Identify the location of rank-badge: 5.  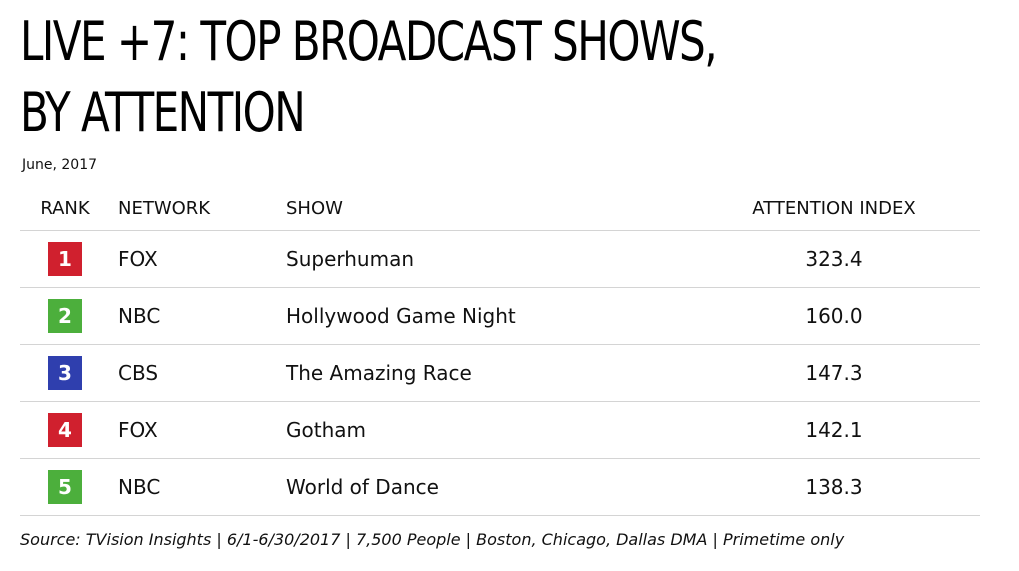
(65, 487).